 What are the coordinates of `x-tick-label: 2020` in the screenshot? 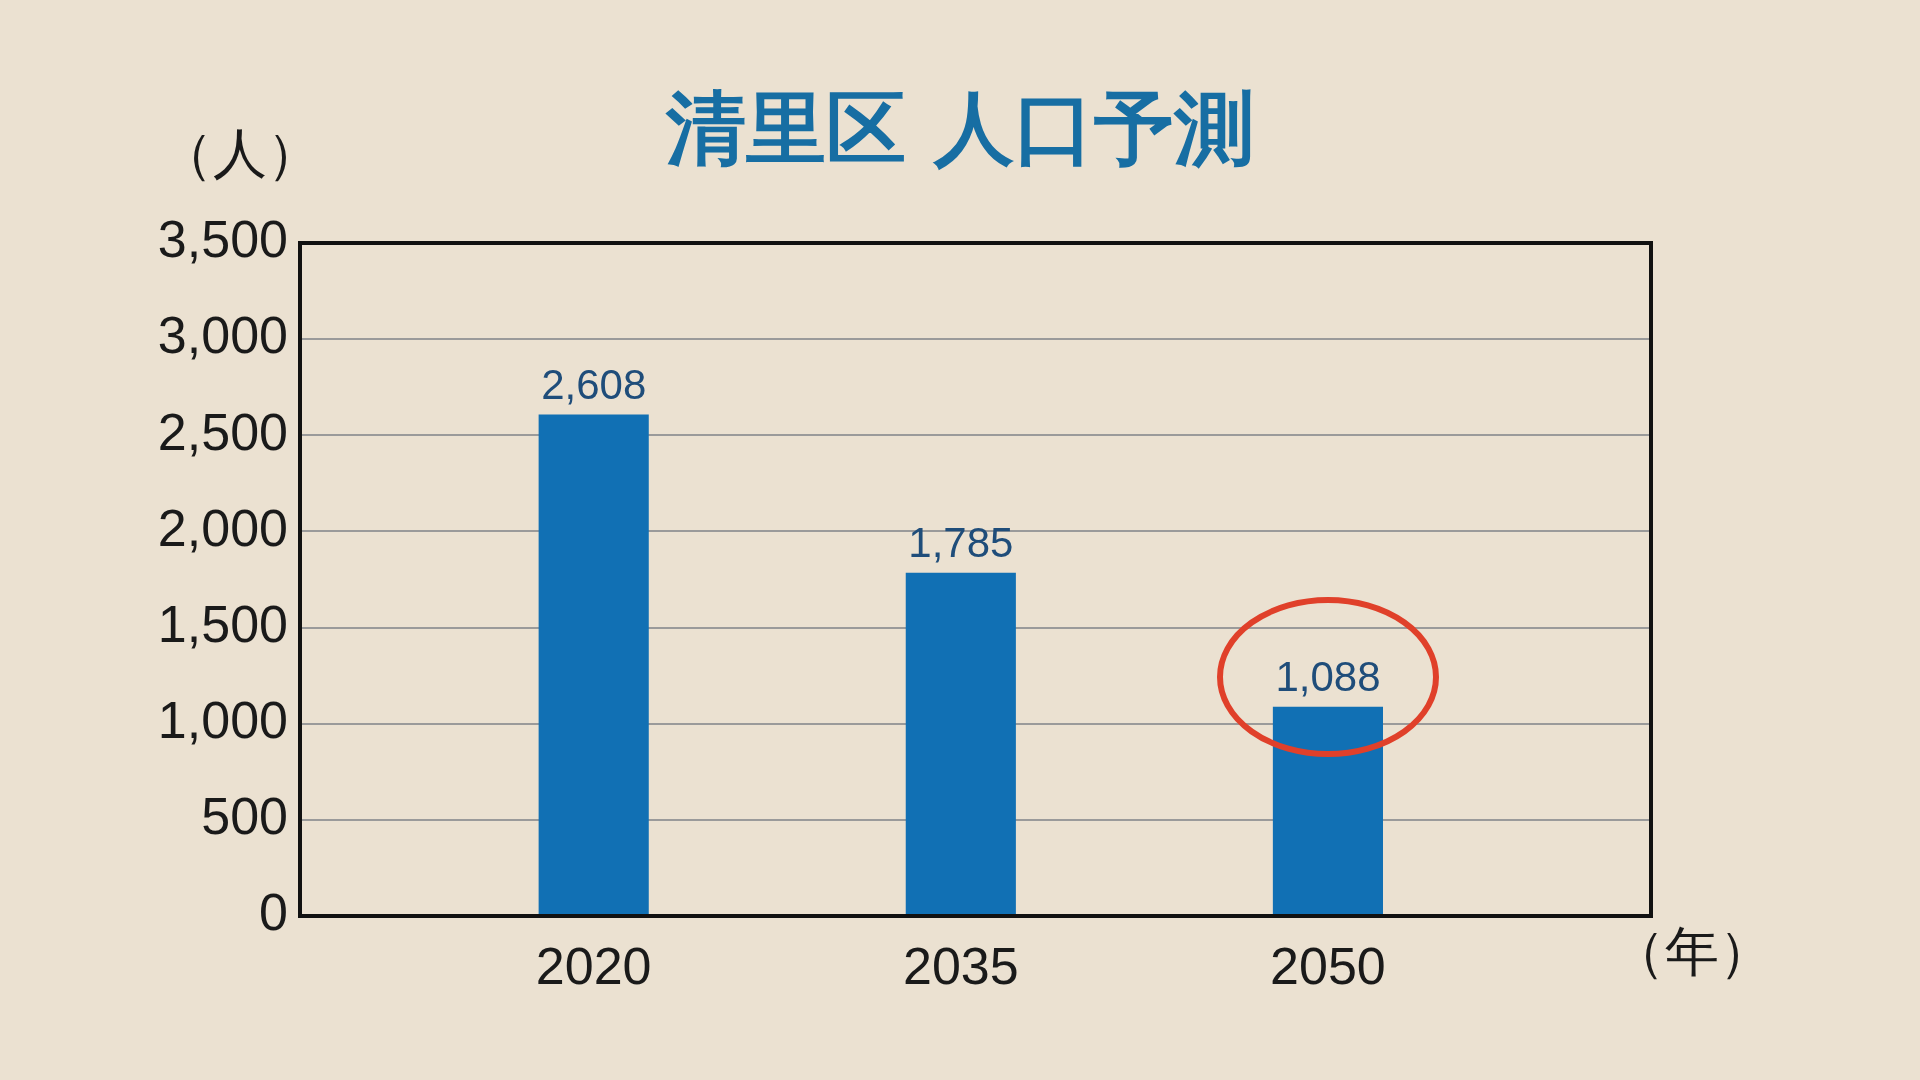 It's located at (593, 965).